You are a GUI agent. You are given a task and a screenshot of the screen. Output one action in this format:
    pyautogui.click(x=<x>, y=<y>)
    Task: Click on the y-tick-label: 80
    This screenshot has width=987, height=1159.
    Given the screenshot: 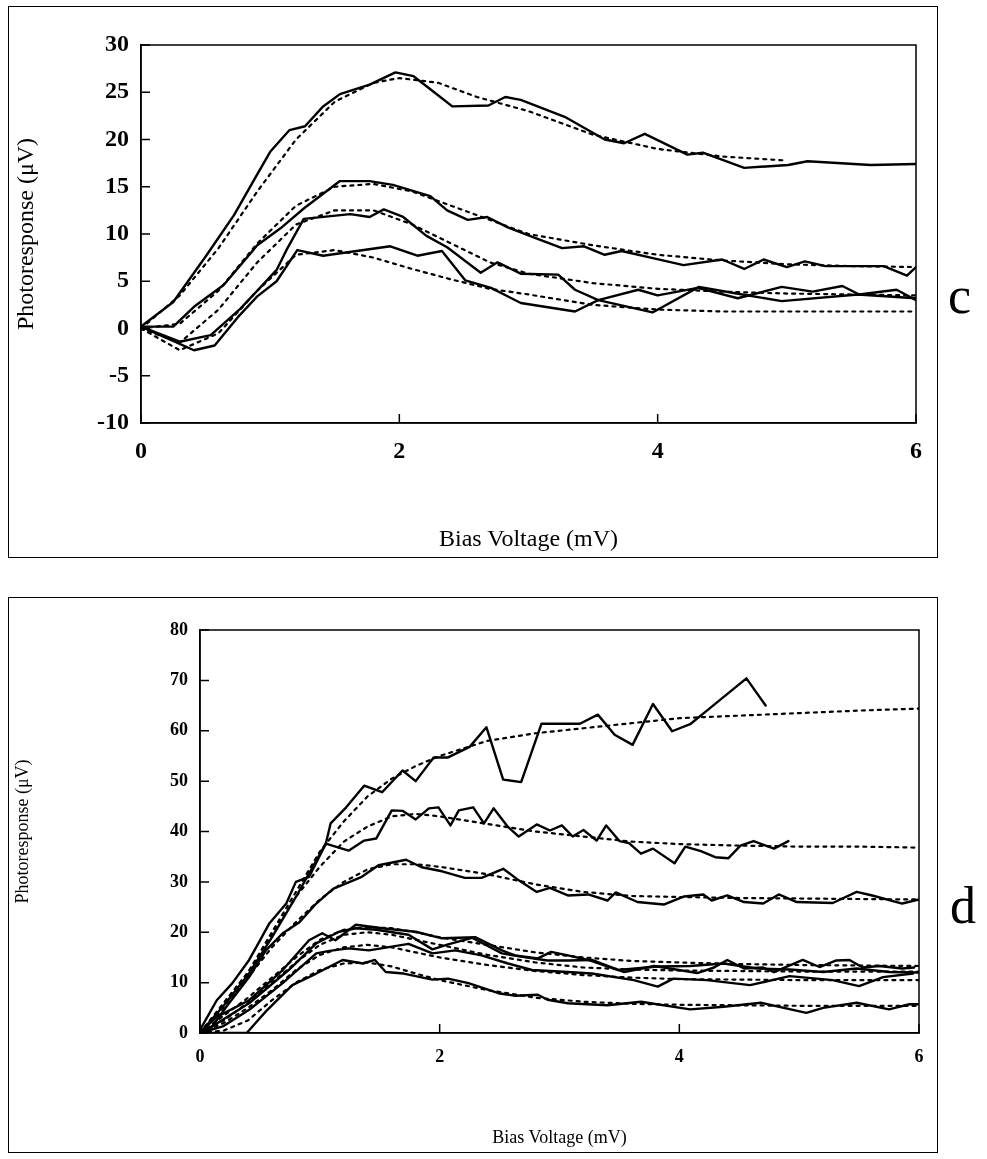 What is the action you would take?
    pyautogui.click(x=179, y=628)
    